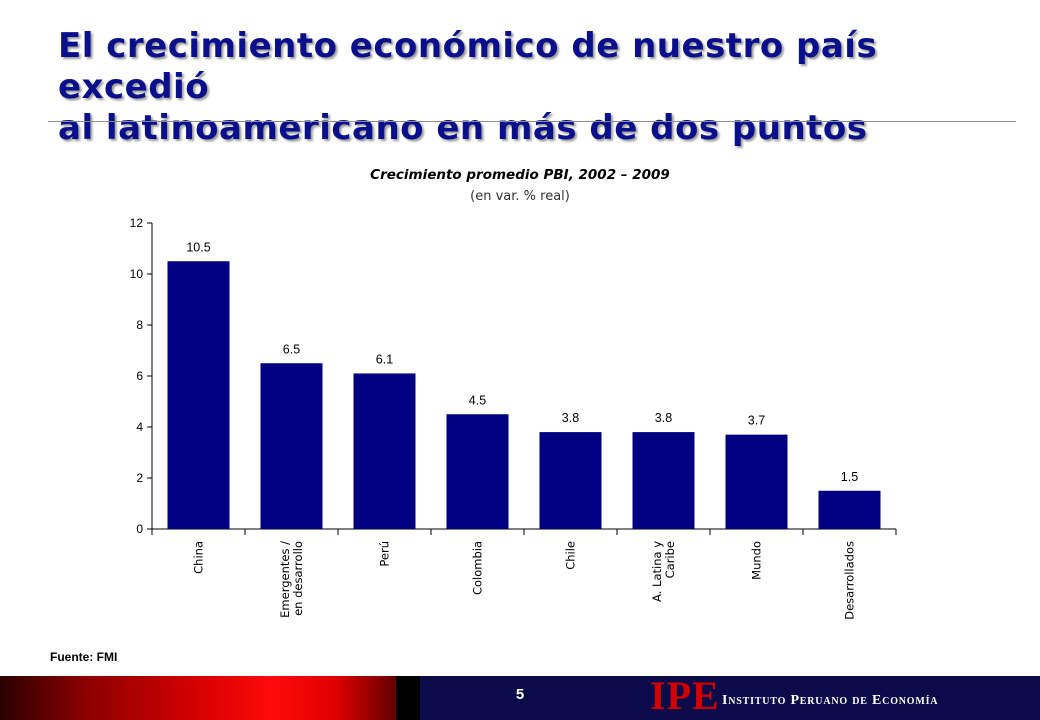  I want to click on x-category-label: Emergentes /en desarrollo, so click(291, 579).